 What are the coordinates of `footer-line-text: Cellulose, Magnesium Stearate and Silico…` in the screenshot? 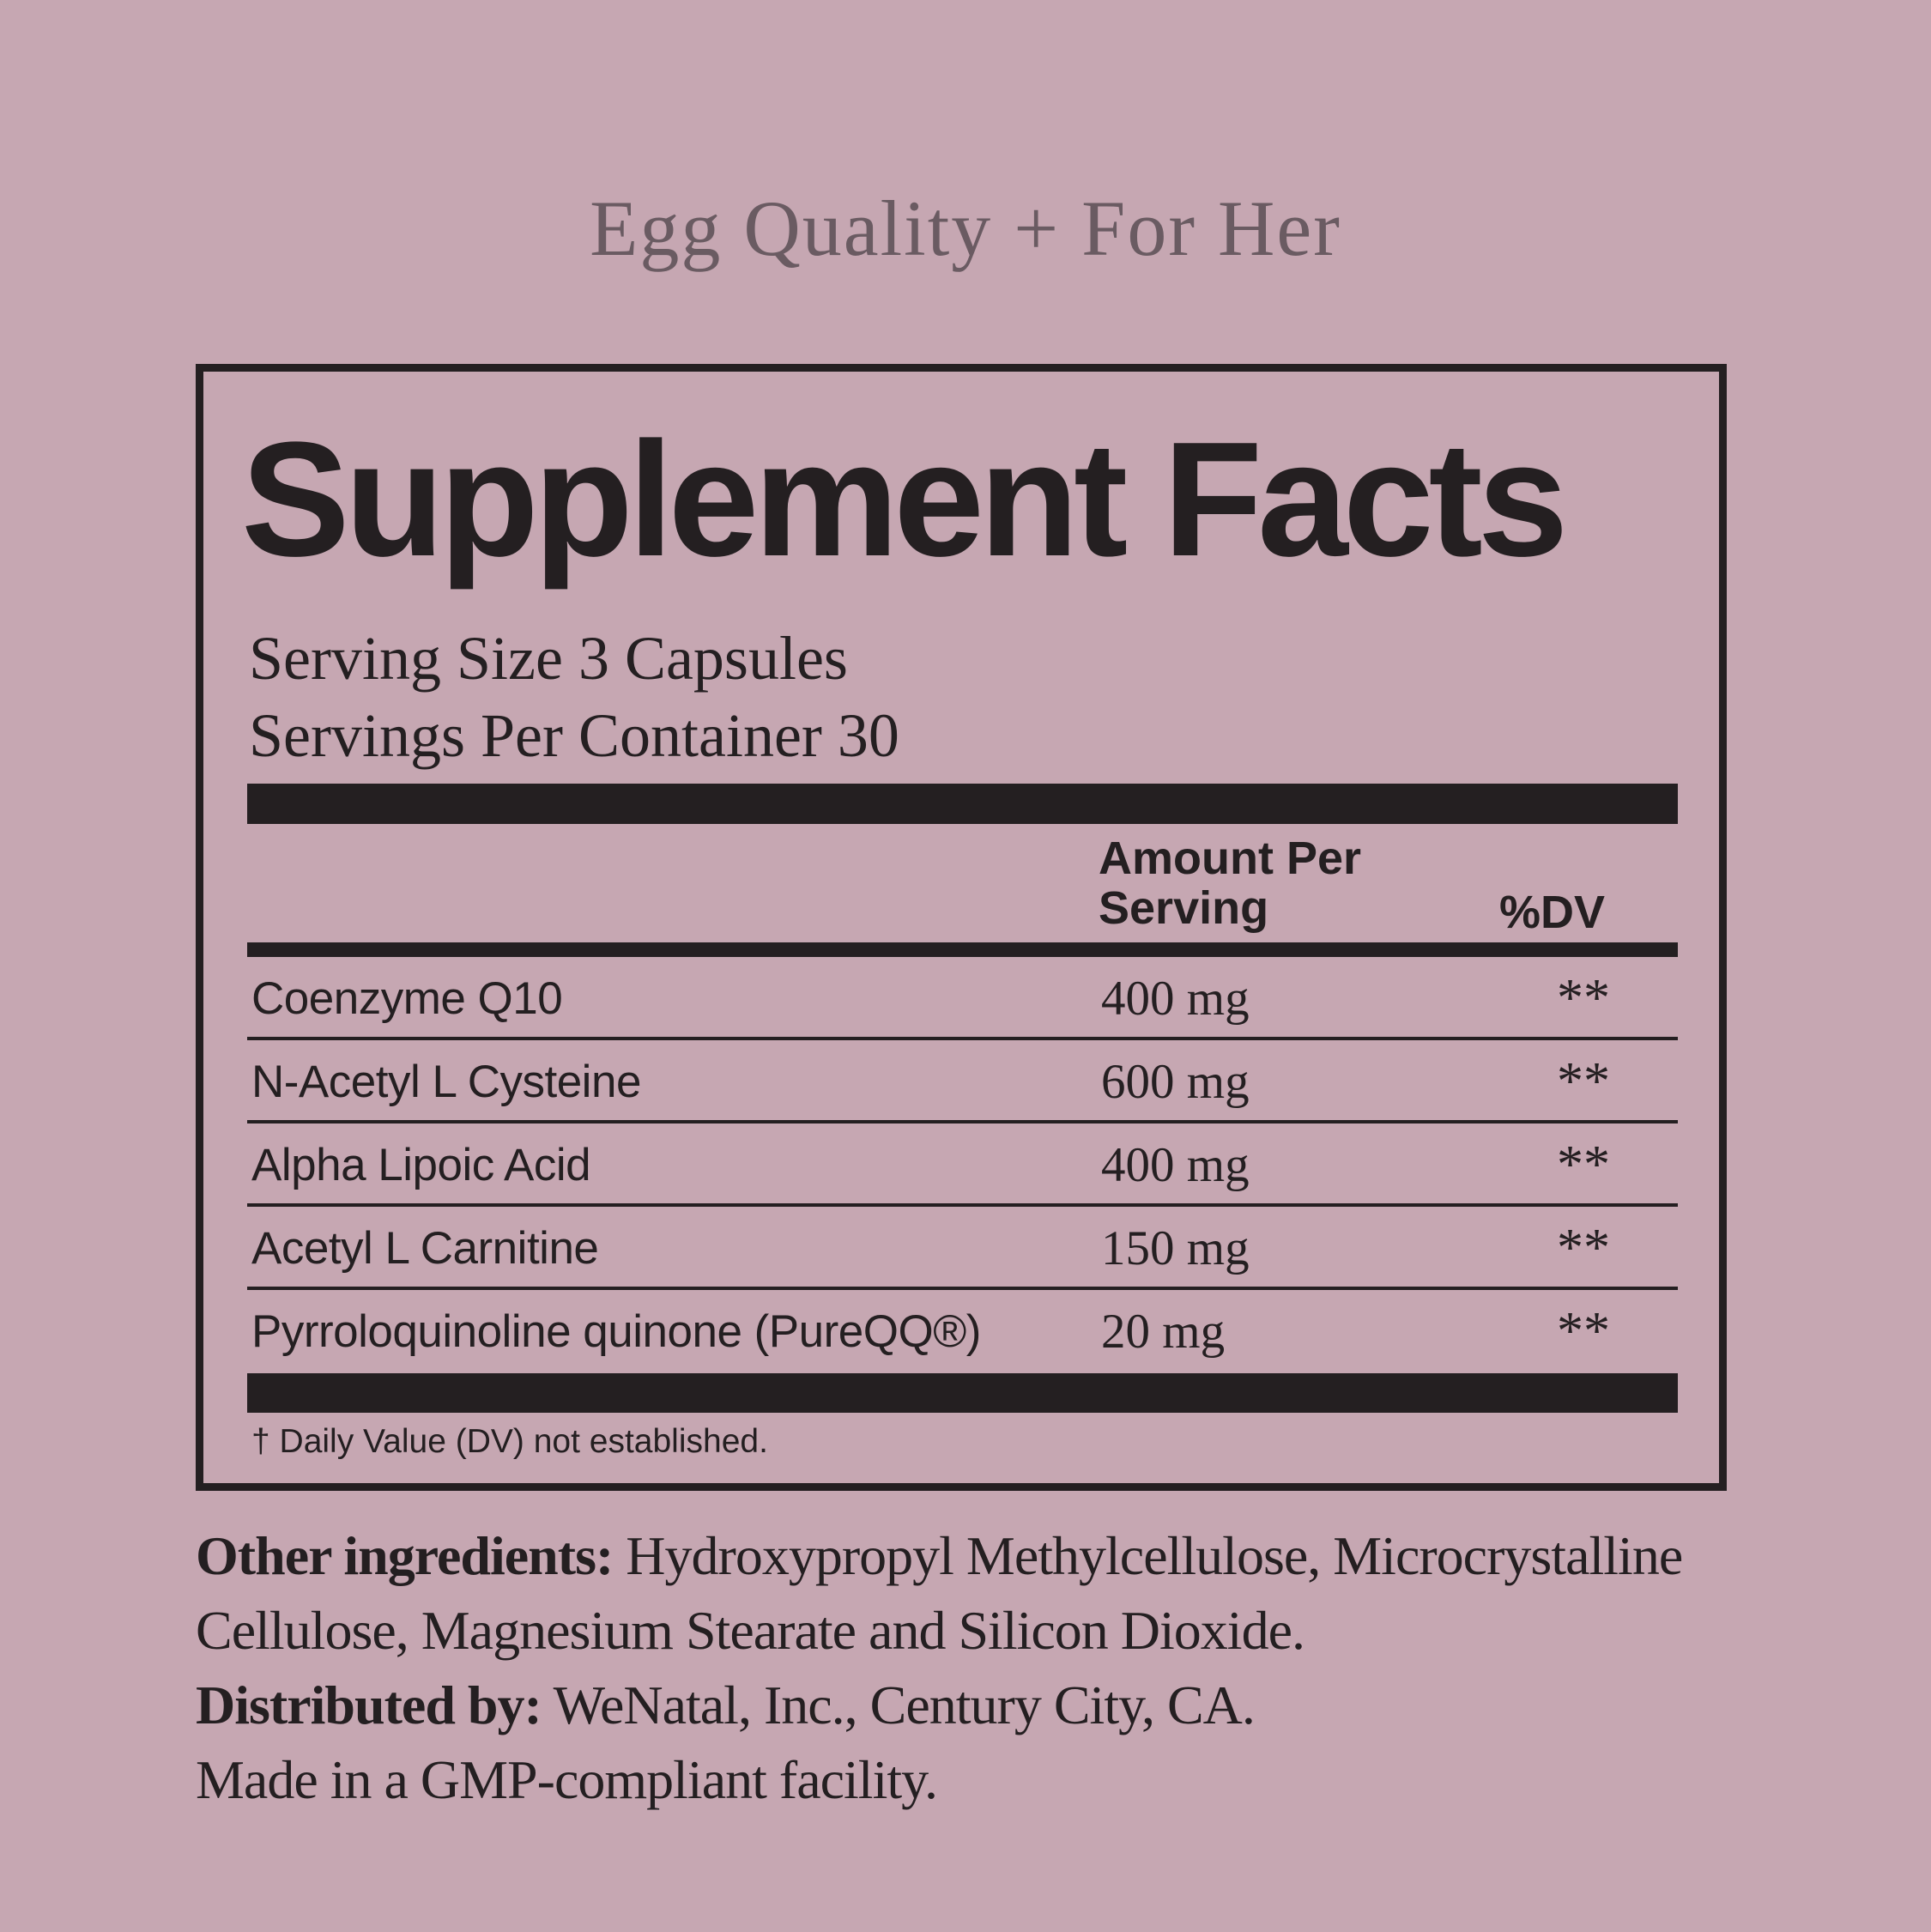 It's located at (750, 1630).